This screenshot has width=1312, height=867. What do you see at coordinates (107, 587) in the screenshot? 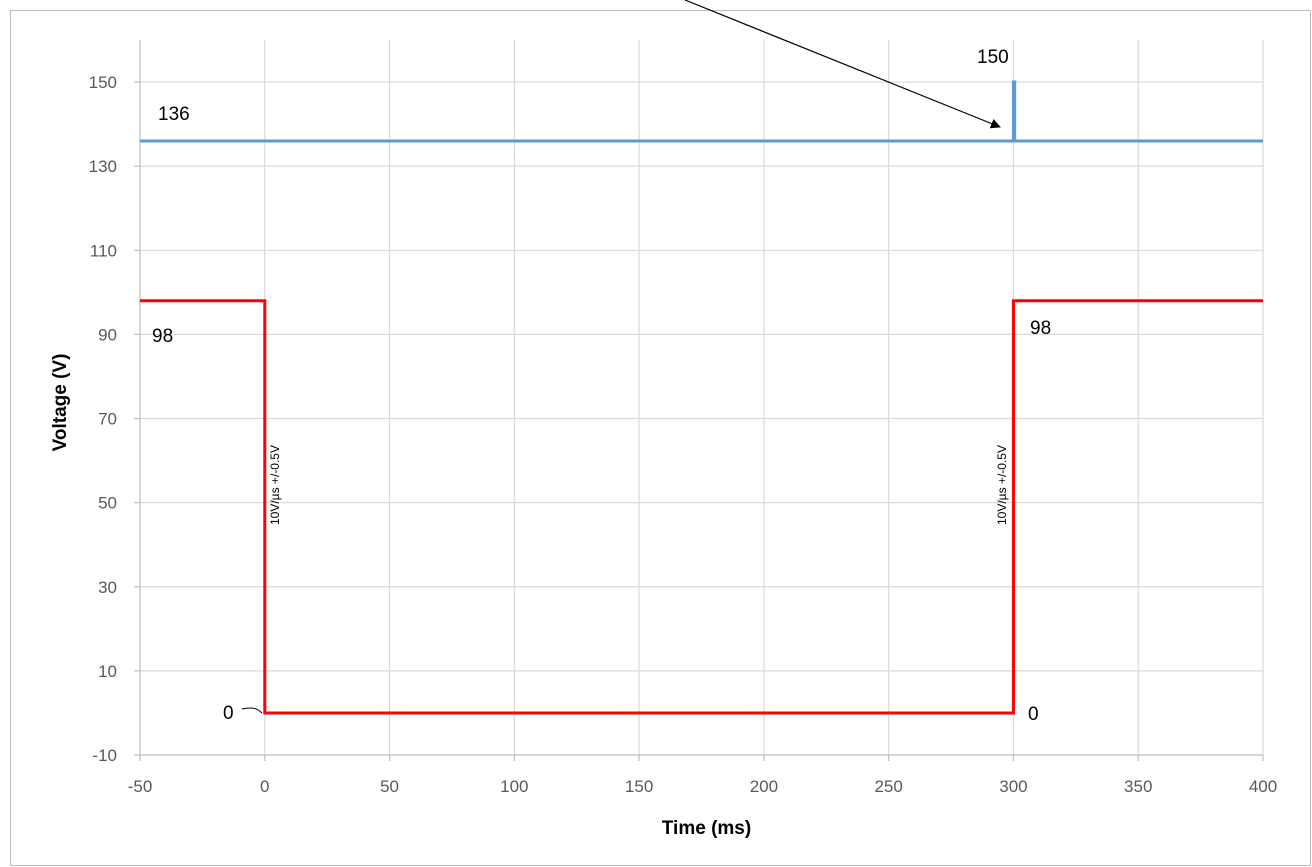
I see `y-tick-label: 30` at bounding box center [107, 587].